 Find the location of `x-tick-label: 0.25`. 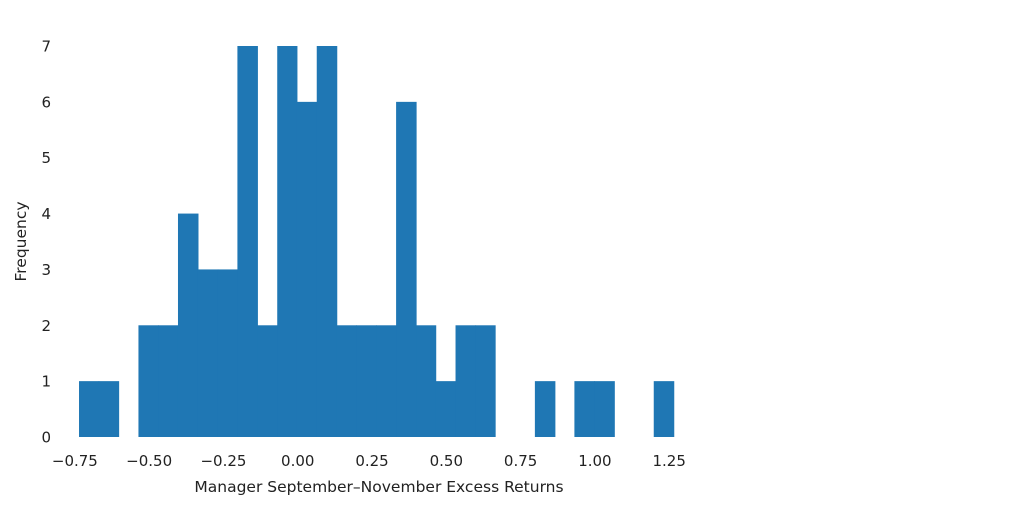

x-tick-label: 0.25 is located at coordinates (371, 461).